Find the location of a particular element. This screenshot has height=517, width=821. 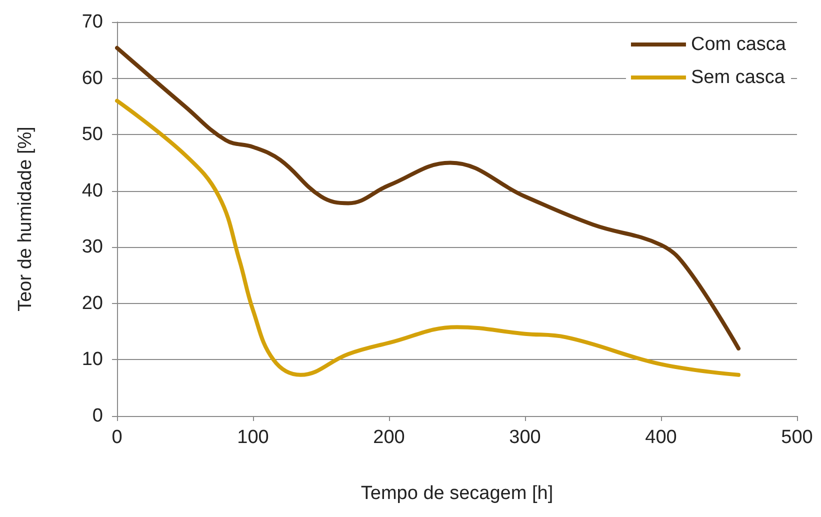

legend-label: Com casca is located at coordinates (738, 44).